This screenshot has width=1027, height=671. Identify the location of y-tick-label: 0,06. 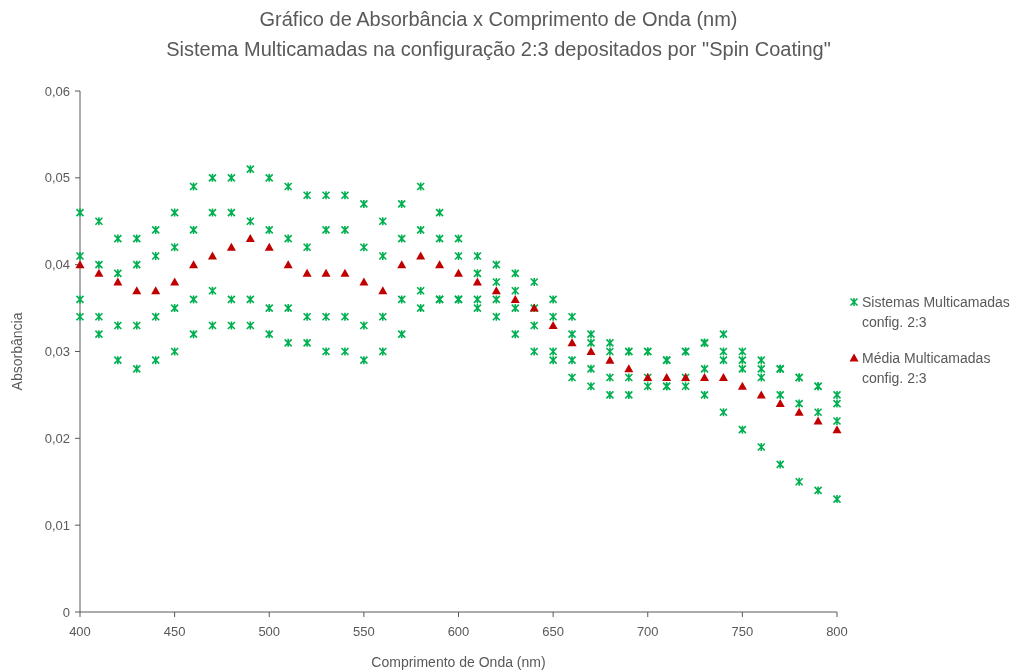
(57, 91).